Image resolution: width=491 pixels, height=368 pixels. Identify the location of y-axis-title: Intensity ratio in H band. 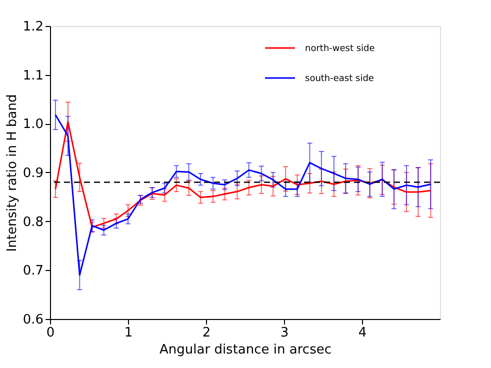
(12, 173).